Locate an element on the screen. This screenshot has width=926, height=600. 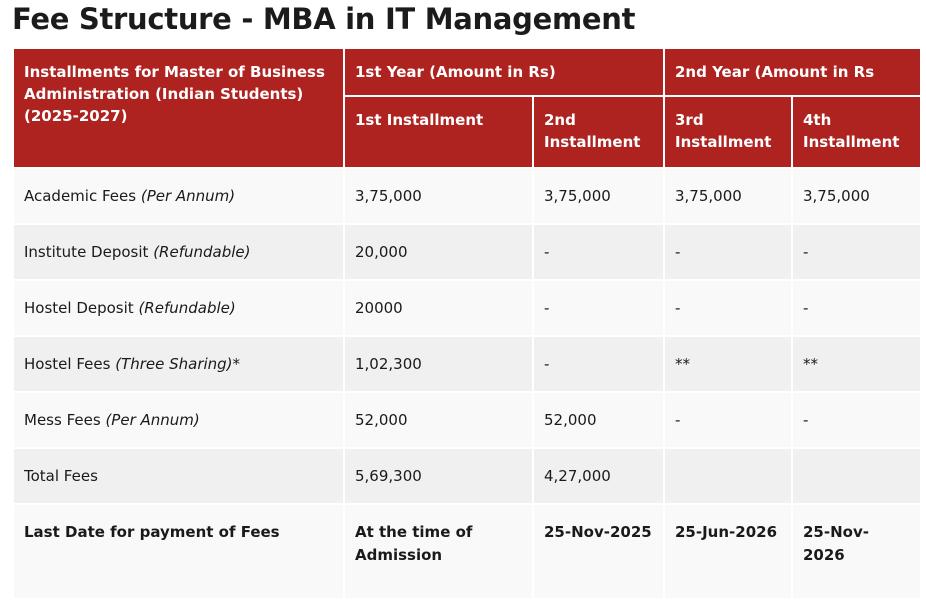
header-1st-installment: 1st Installment is located at coordinates (438, 132).